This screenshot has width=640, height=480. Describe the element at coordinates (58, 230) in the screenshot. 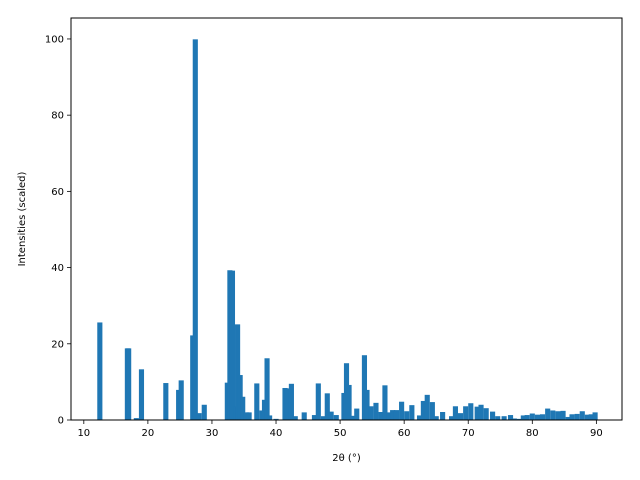

I see `y-axis: 0 20 40 60 80 100` at that location.